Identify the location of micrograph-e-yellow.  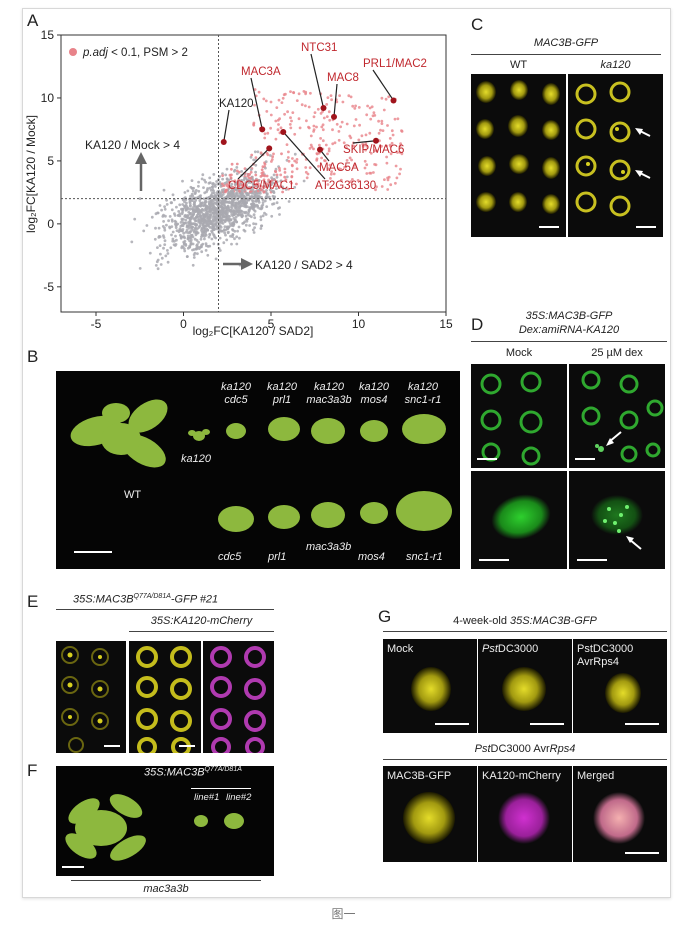
(165, 697).